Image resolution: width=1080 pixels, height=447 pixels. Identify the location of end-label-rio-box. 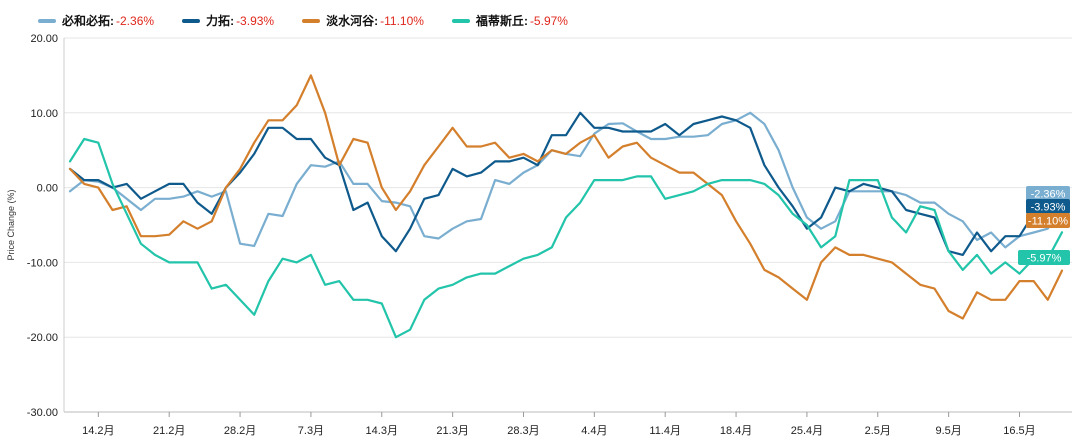
(1048, 206).